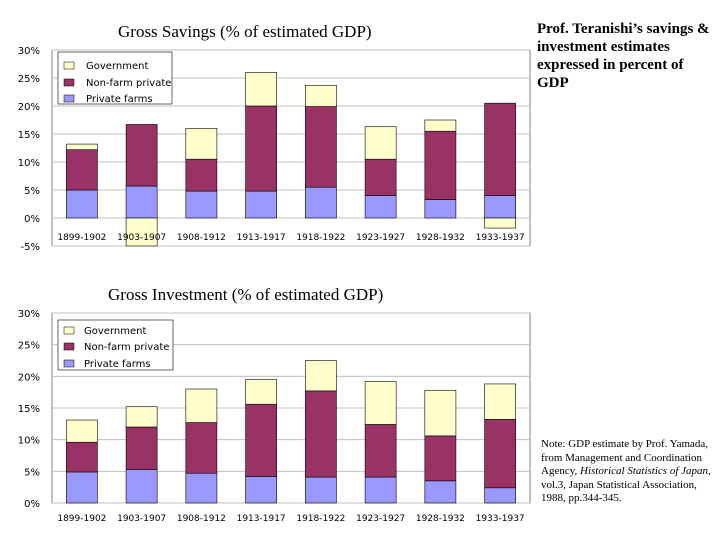 The width and height of the screenshot is (720, 540). I want to click on savings-legend-swatch-private-farms, so click(69, 98).